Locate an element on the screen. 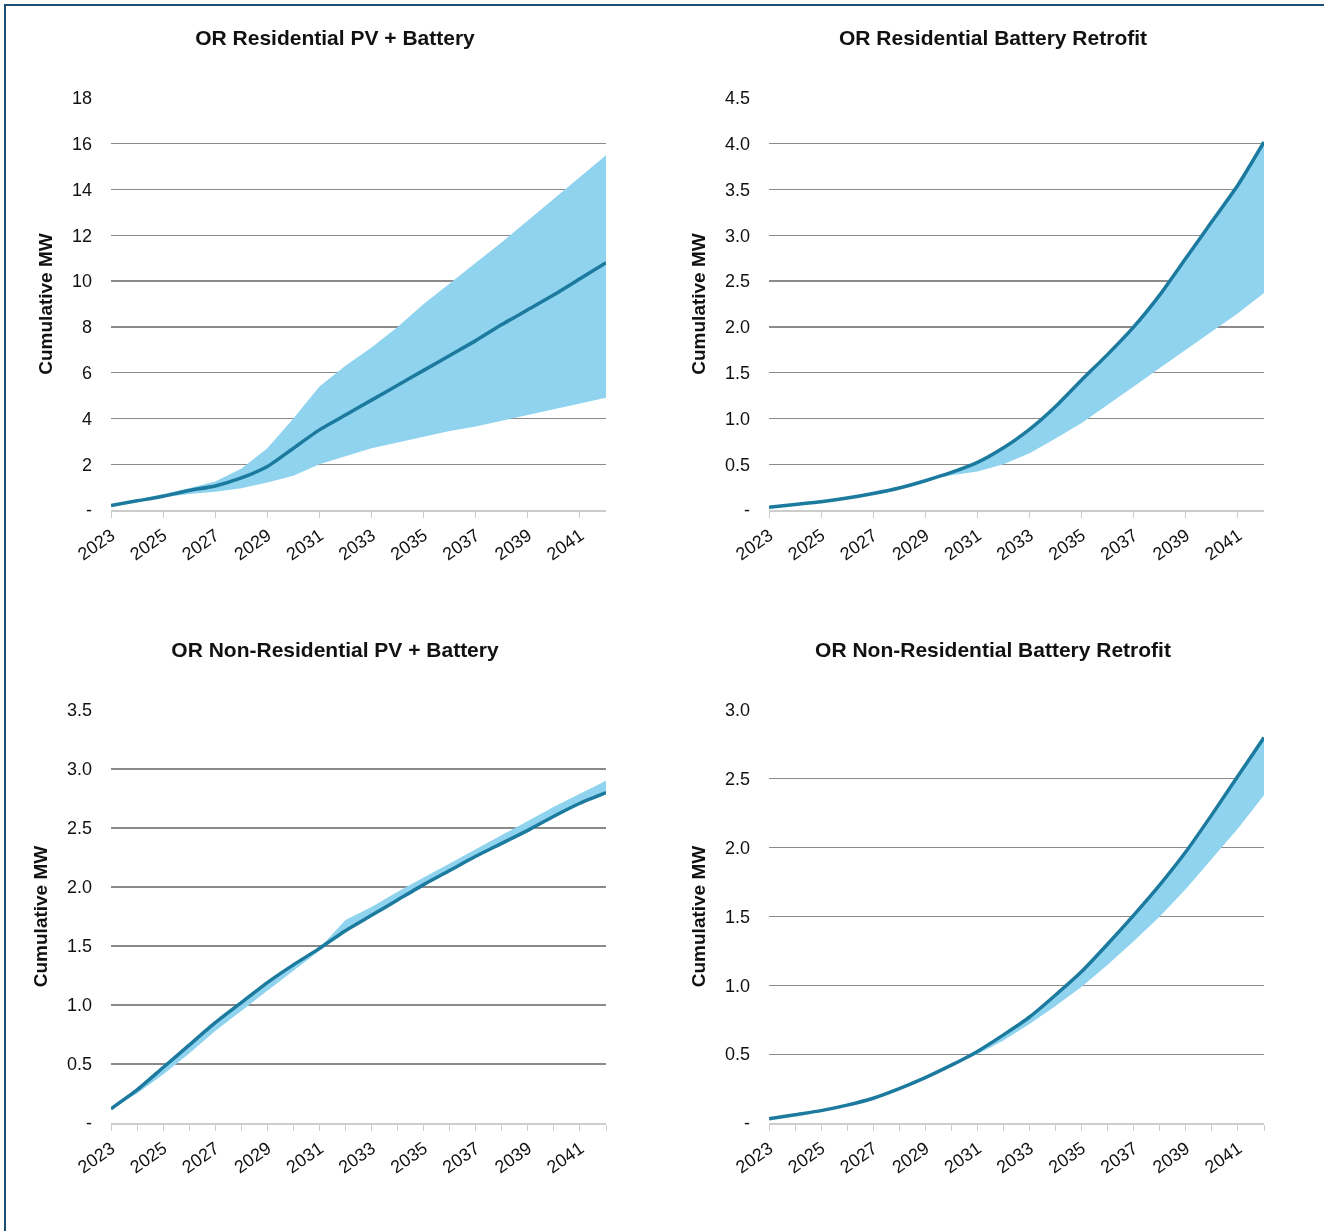  chart-title: OR Non-Residential PV + Battery is located at coordinates (335, 650).